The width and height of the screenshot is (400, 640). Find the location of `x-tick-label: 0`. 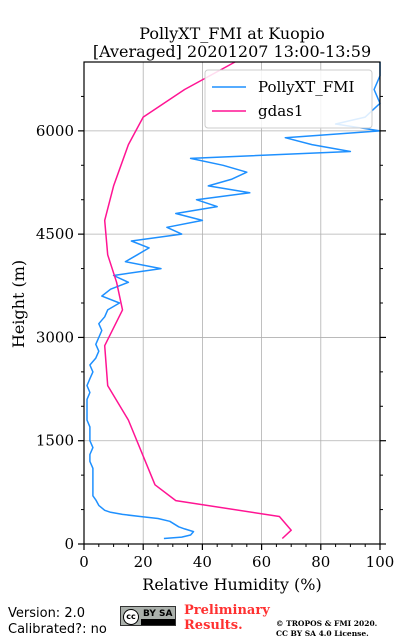

x-tick-label: 0 is located at coordinates (84, 562).